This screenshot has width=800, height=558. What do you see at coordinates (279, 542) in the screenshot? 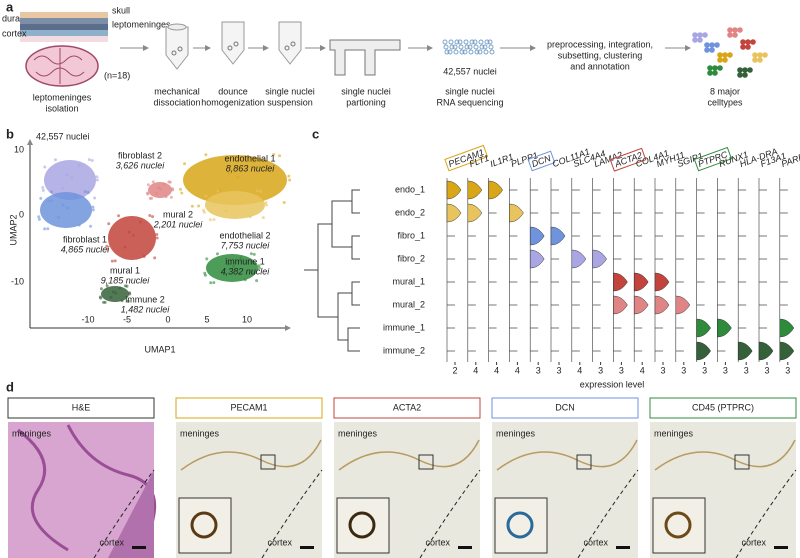
I see `region-label: cortex` at bounding box center [279, 542].